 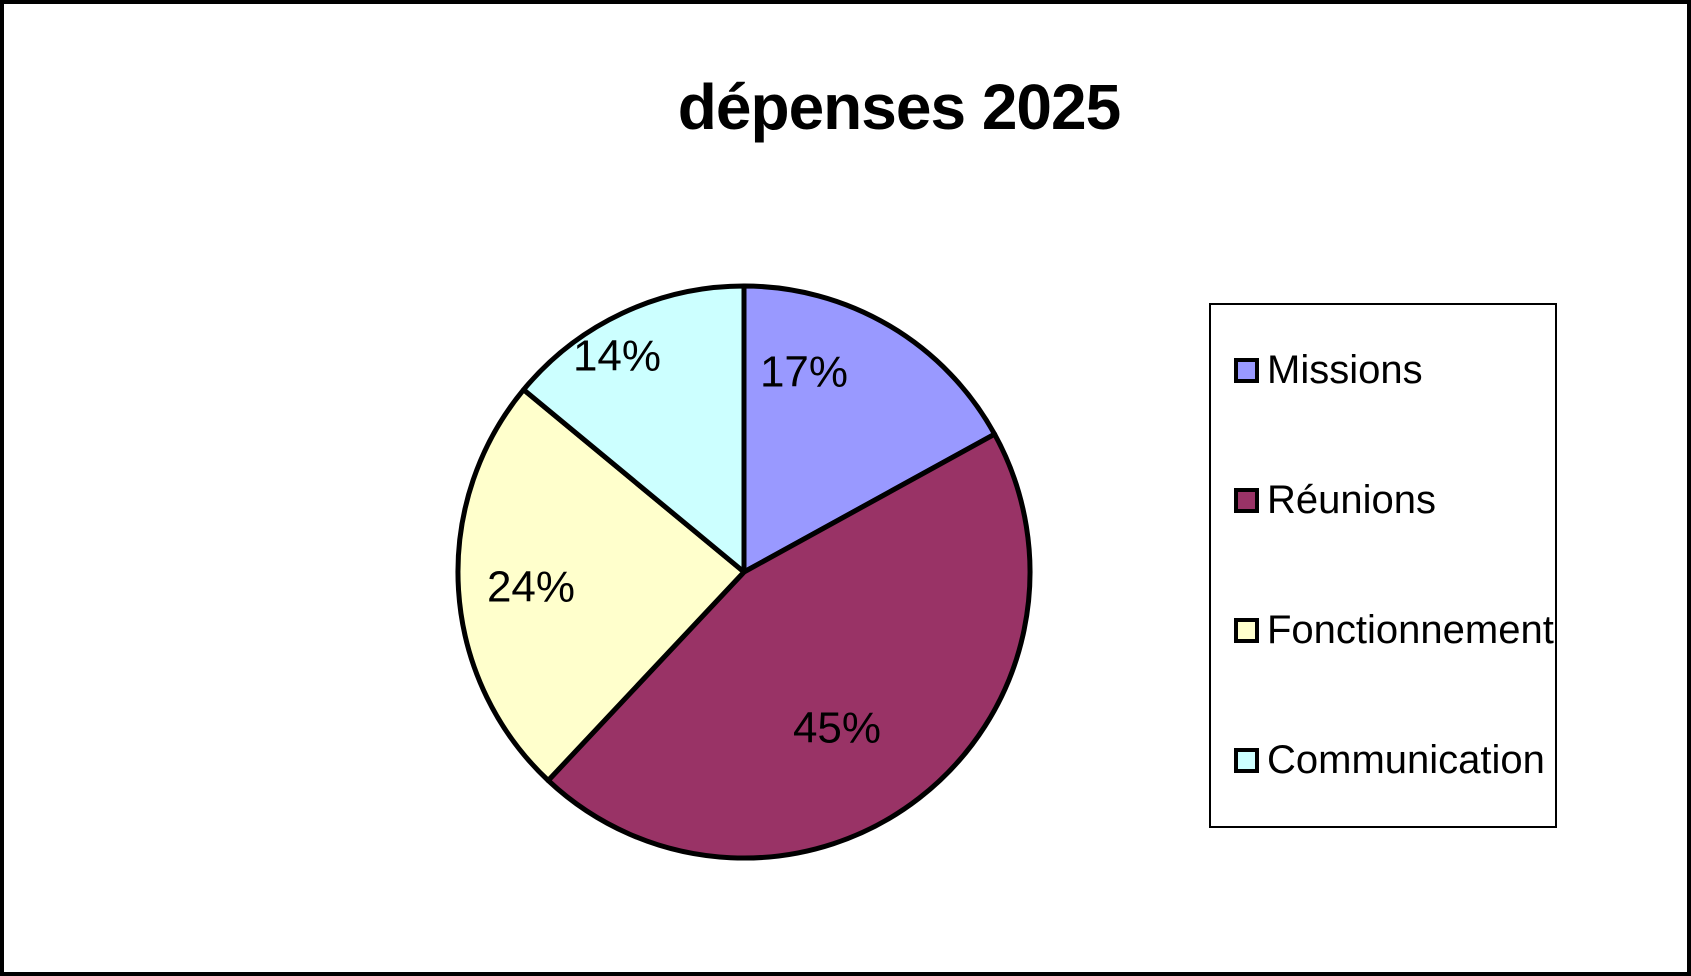 What do you see at coordinates (789, 646) in the screenshot?
I see `pie-slice-reunions` at bounding box center [789, 646].